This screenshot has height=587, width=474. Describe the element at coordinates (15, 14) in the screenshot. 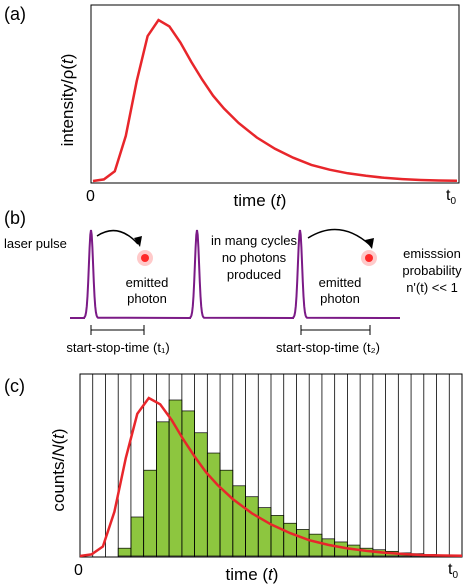

I see `panel-a-label: (a)` at that location.